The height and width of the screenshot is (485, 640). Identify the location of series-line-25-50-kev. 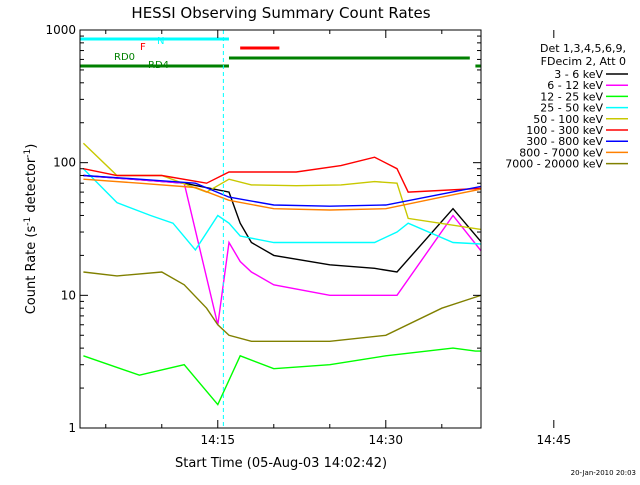
(281, 210).